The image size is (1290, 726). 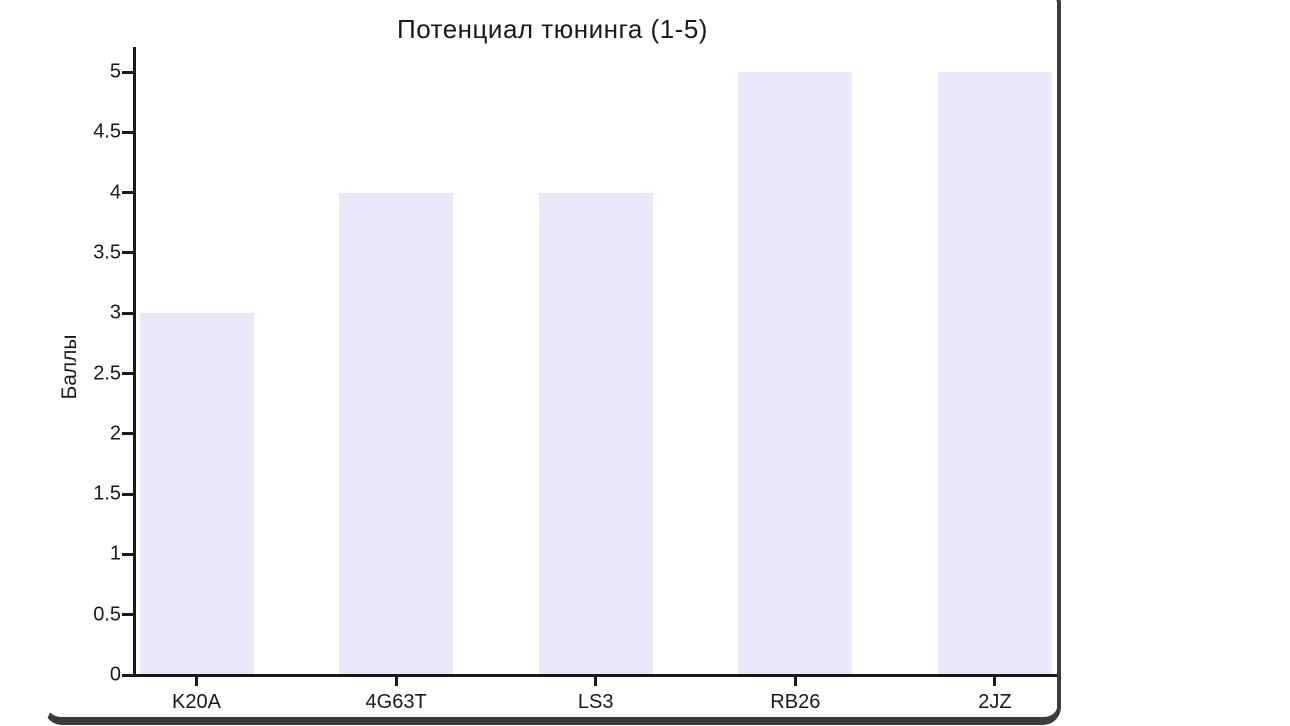 I want to click on x-category-label: 2JZ, so click(x=995, y=702).